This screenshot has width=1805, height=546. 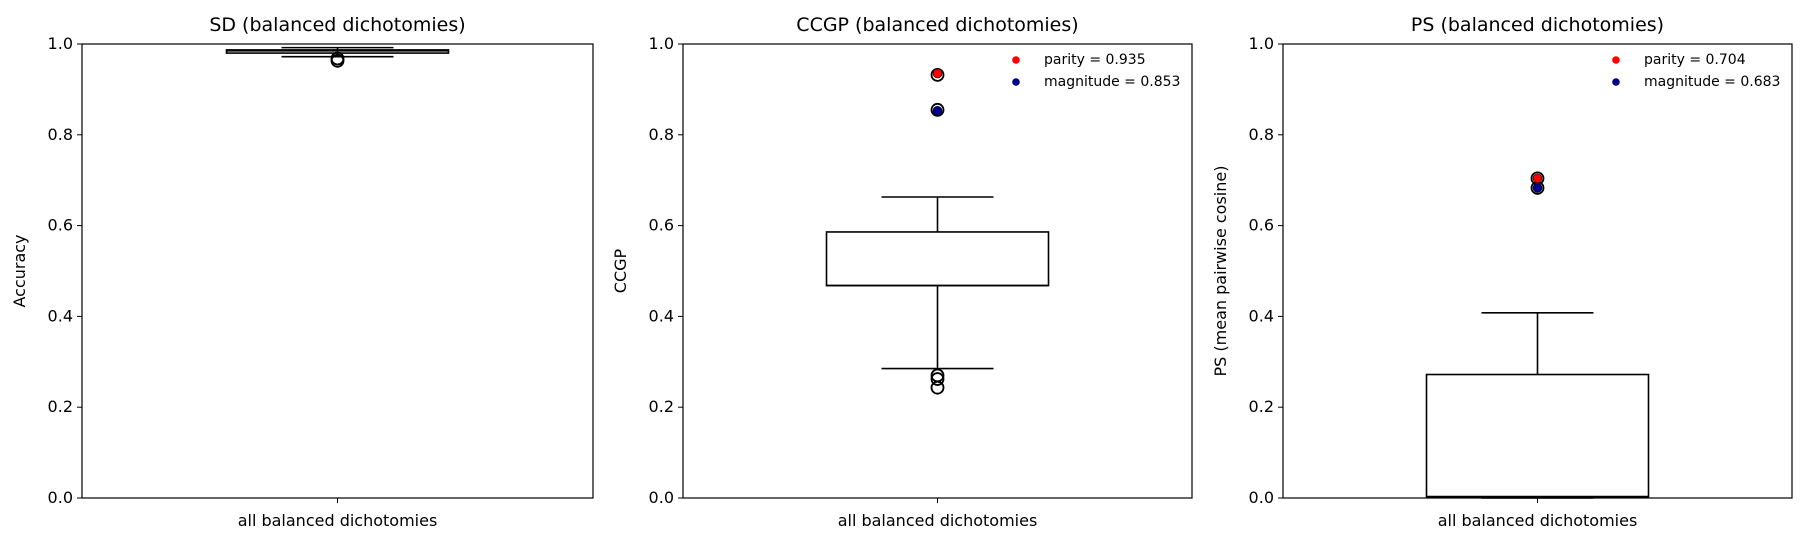 I want to click on chart-title: SD (balanced dichotomies), so click(x=337, y=25).